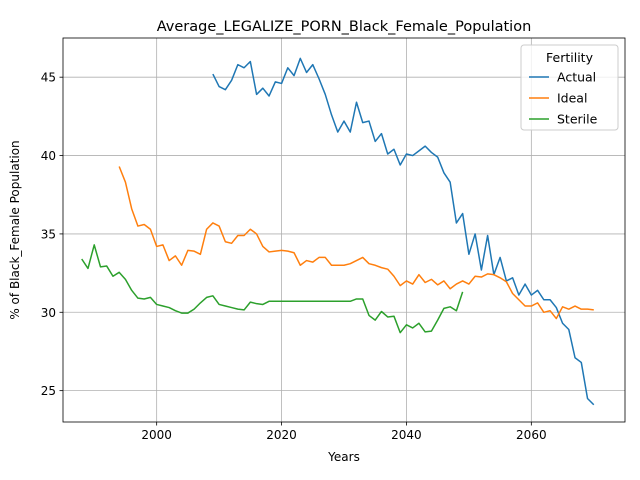 This screenshot has width=640, height=480. Describe the element at coordinates (15, 229) in the screenshot. I see `y-axis-label: % of Black_Female Population` at that location.